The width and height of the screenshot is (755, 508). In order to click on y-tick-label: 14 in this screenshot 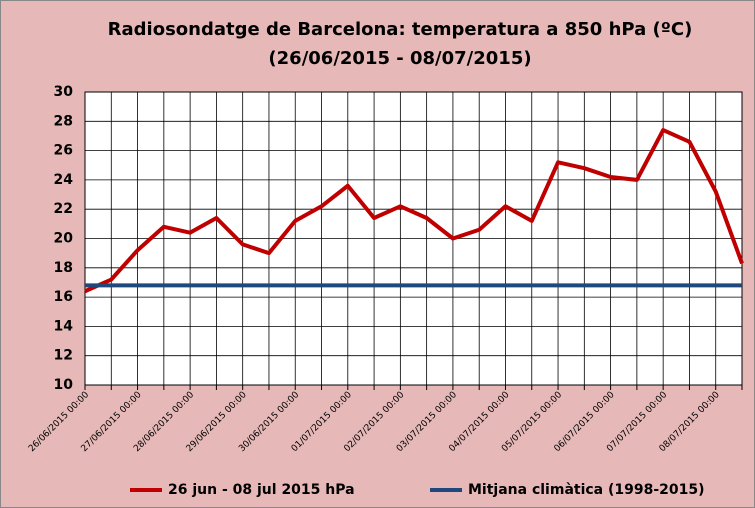, I will do `click(64, 326)`.